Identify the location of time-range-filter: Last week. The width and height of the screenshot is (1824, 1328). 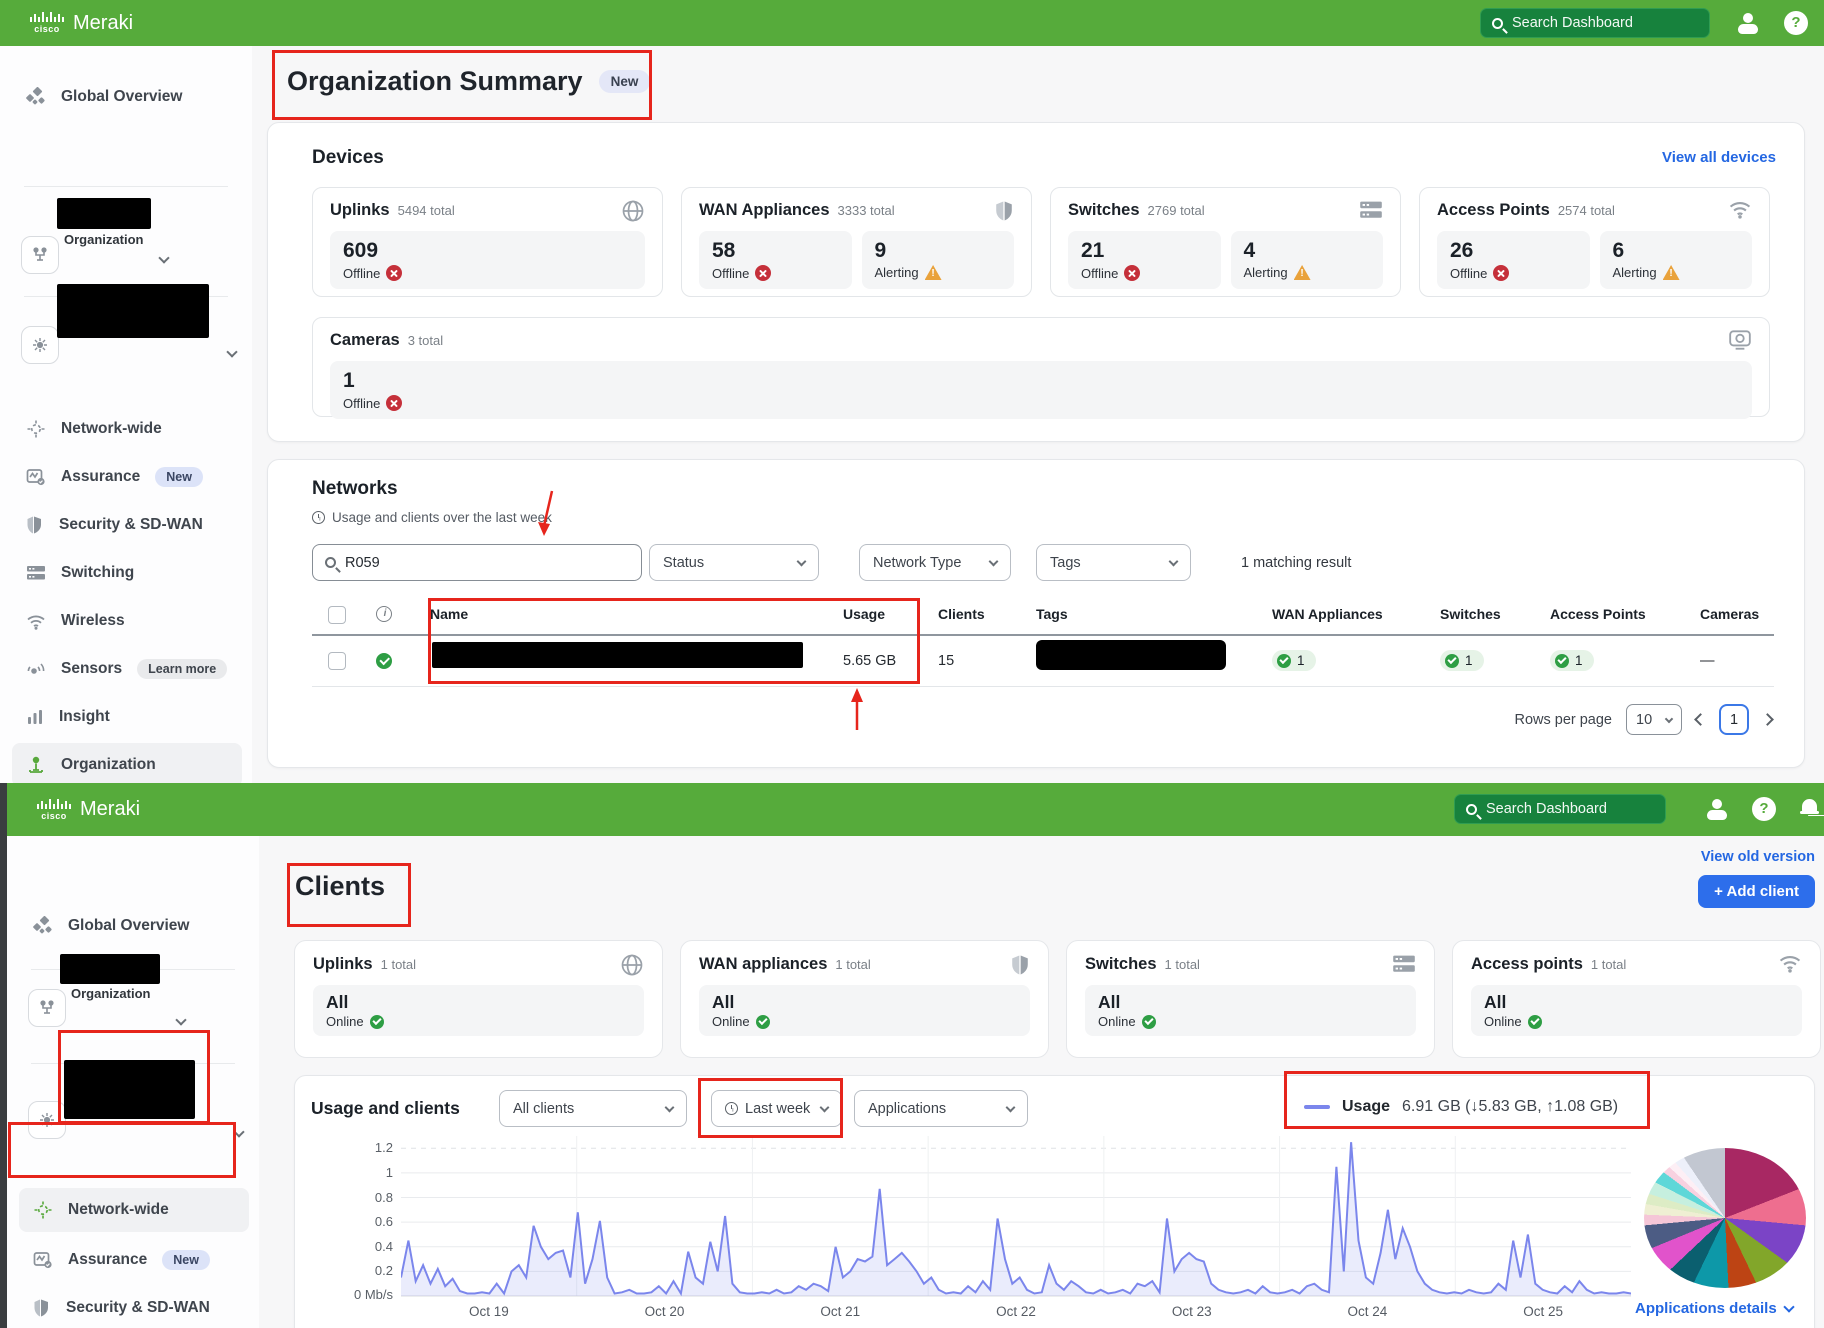
(776, 1108).